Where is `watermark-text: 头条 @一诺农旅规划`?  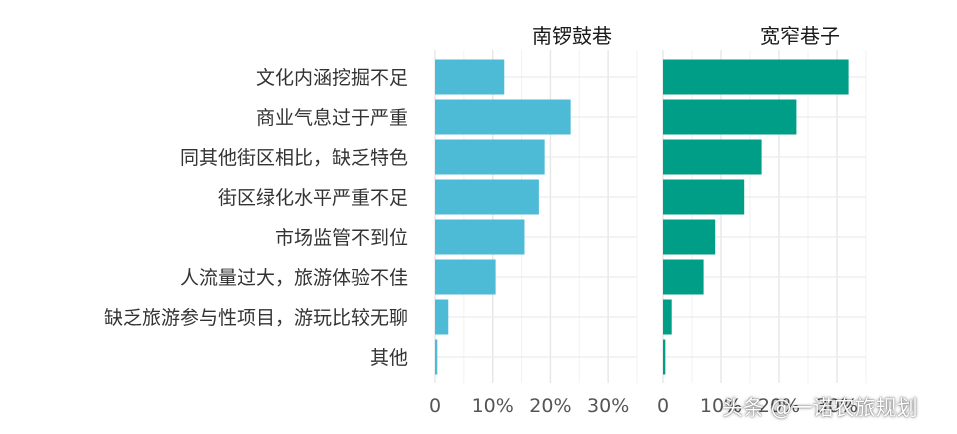
watermark-text: 头条 @一诺农旅规划 is located at coordinates (820, 408).